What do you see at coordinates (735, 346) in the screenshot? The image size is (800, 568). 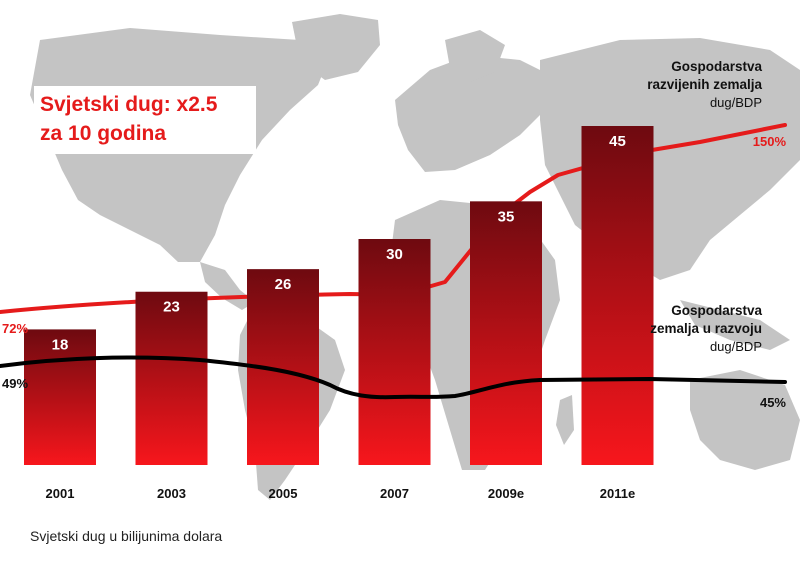 I see `legend-developing-sub: dug/BDP` at bounding box center [735, 346].